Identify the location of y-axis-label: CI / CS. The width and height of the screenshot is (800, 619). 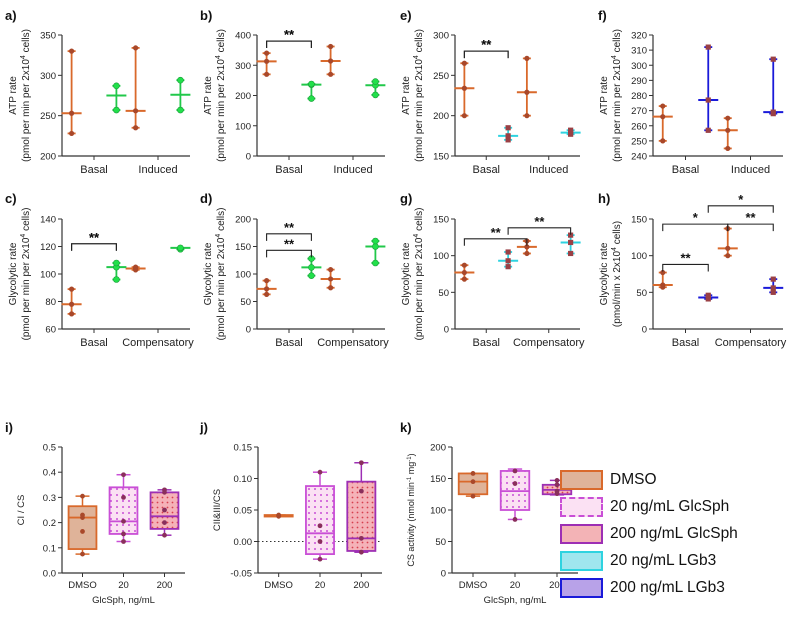
(21, 510).